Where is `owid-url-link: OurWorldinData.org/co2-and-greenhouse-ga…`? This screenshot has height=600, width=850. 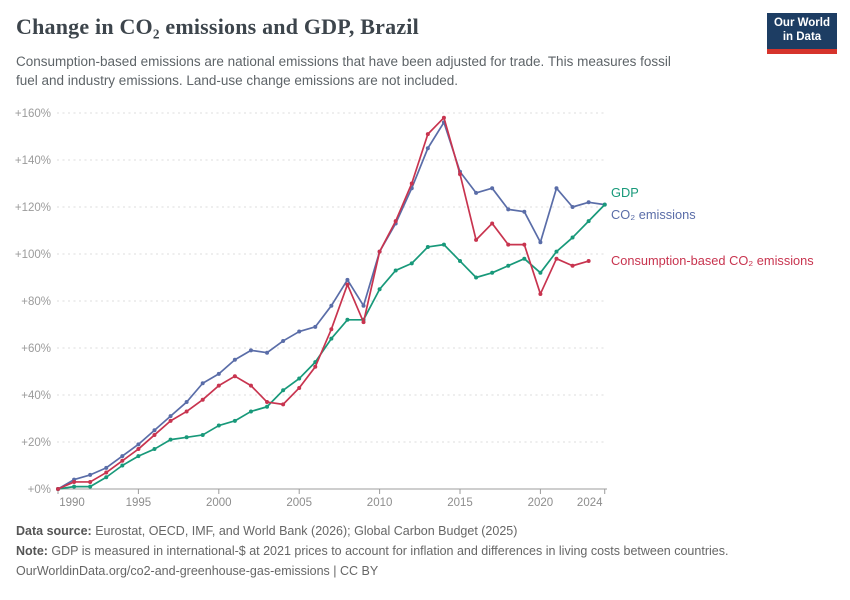 owid-url-link: OurWorldinData.org/co2-and-greenhouse-ga… is located at coordinates (173, 571).